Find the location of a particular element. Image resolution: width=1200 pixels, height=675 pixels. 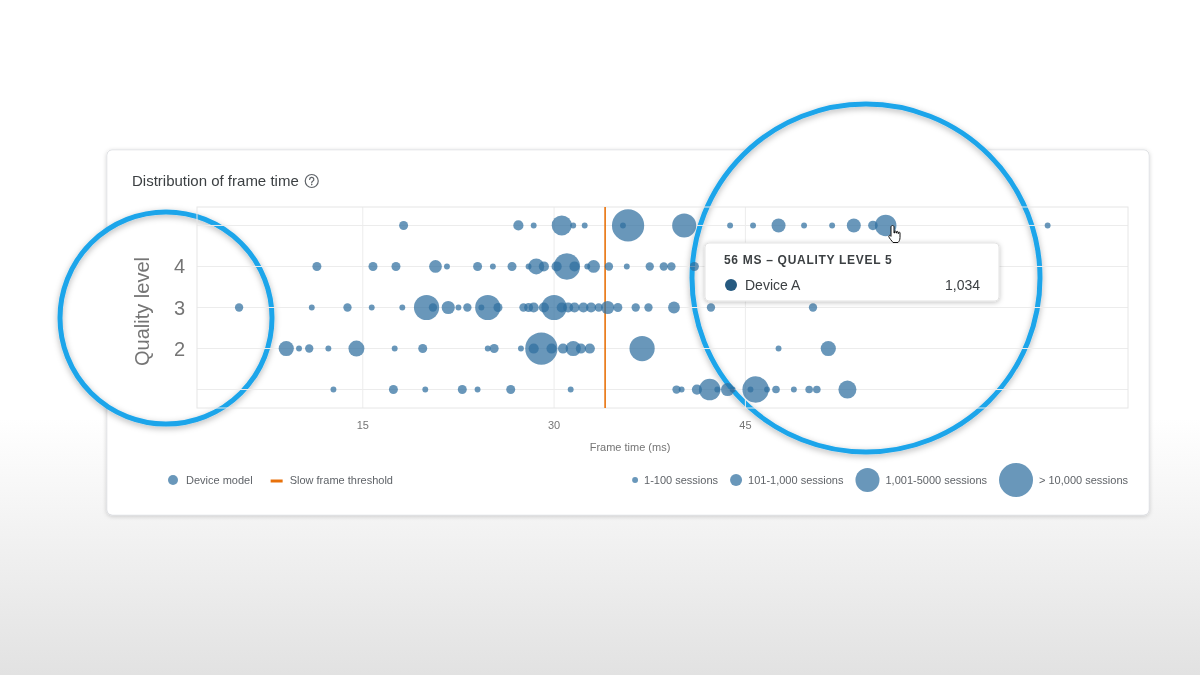

y-tick-label: 3 is located at coordinates (179, 307).